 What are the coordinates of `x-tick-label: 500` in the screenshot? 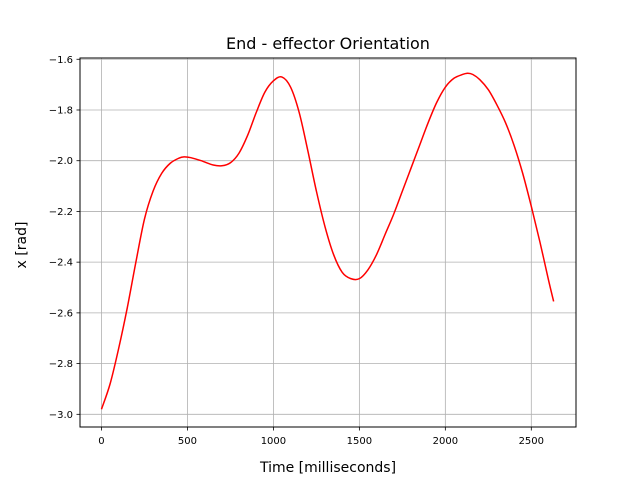 It's located at (187, 441).